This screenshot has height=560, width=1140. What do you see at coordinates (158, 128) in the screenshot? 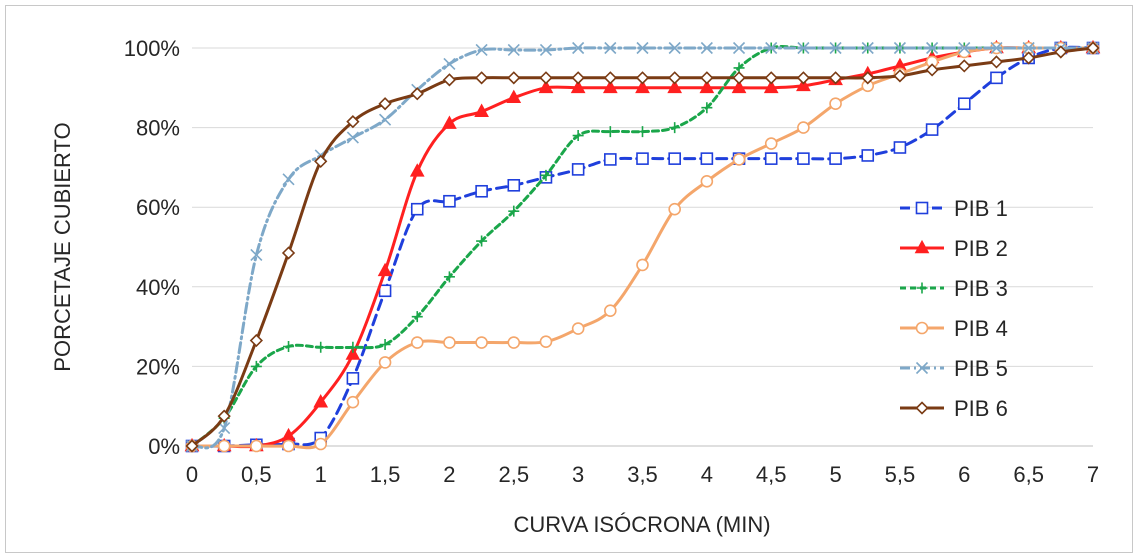
I see `y-tick-label: 80%` at bounding box center [158, 128].